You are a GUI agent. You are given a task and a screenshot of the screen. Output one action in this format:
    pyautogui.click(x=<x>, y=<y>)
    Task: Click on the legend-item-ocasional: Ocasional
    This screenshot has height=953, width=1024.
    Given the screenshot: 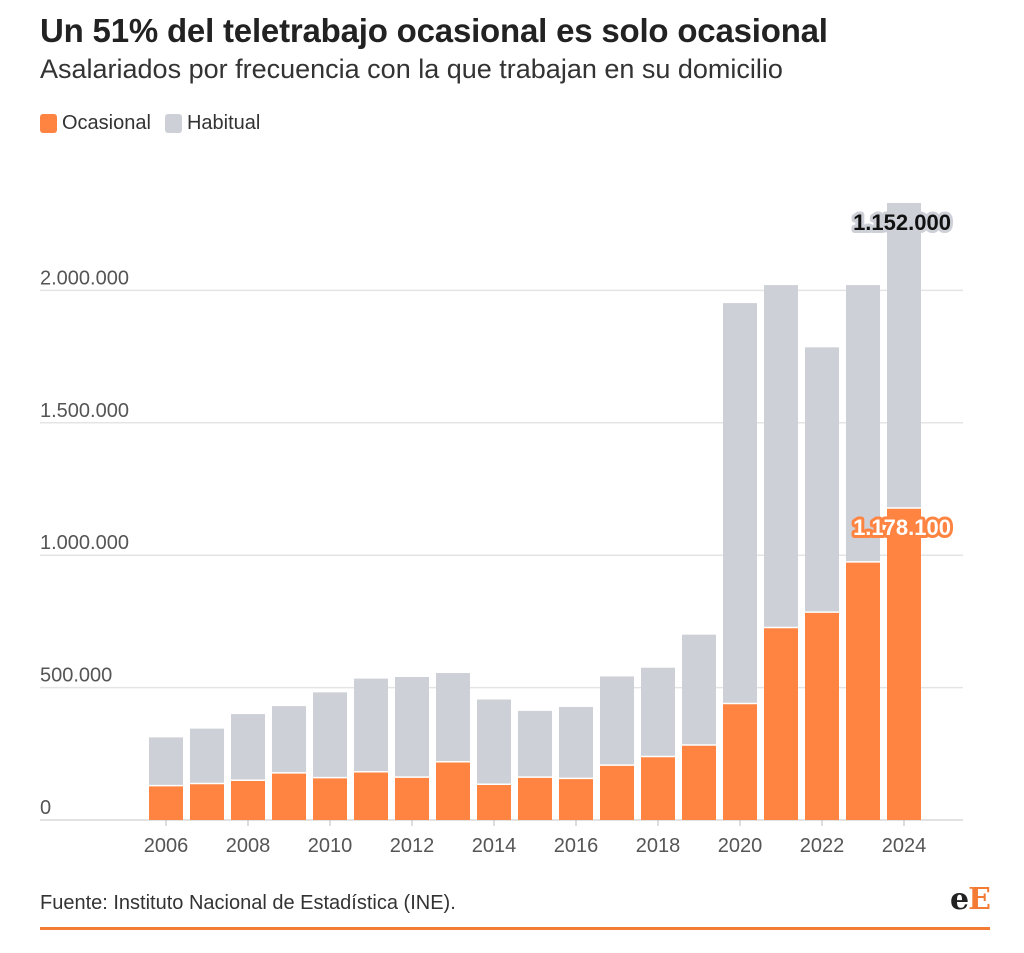 What is the action you would take?
    pyautogui.click(x=95, y=123)
    